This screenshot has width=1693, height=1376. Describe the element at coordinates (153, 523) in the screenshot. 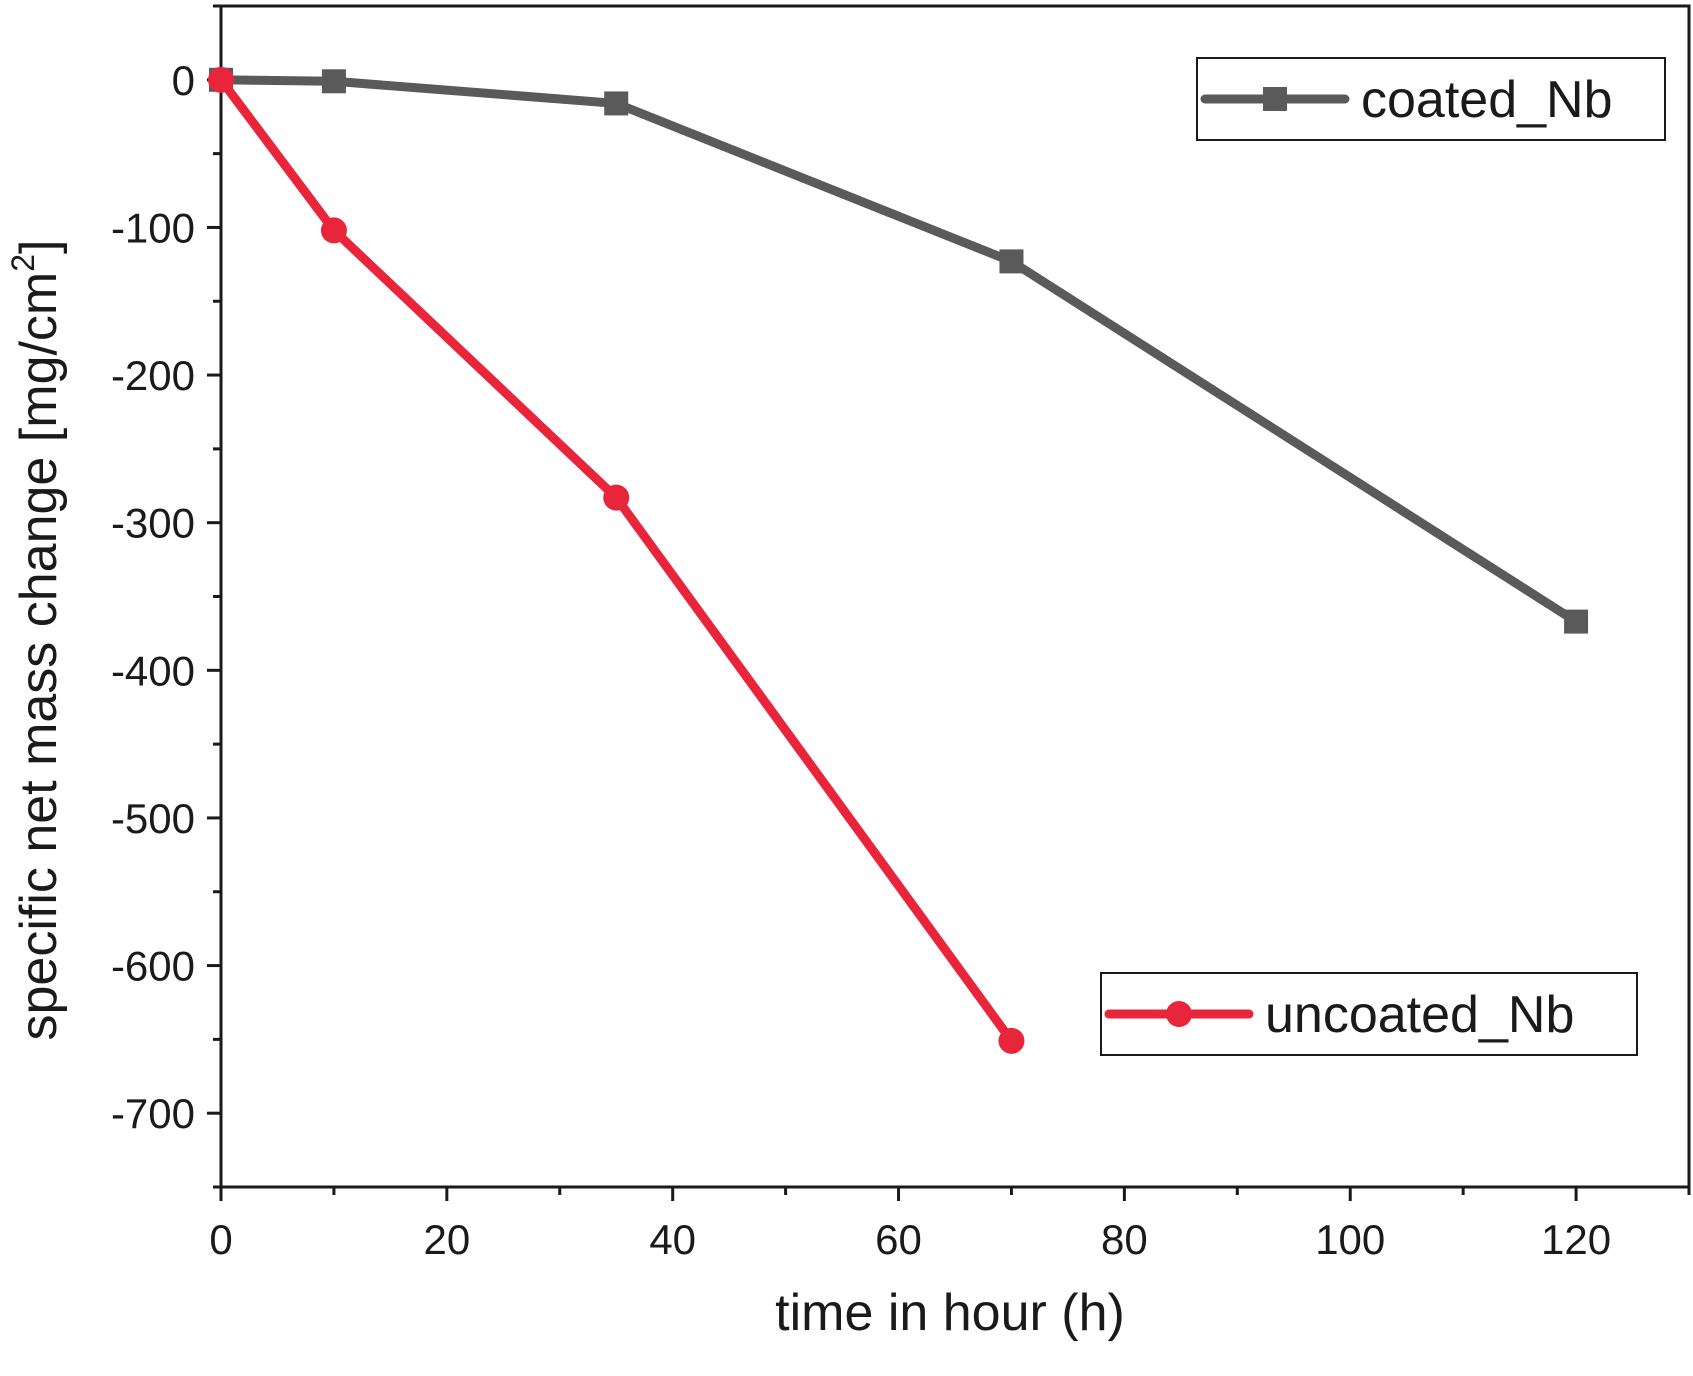

I see `y-tick-label: -300` at that location.